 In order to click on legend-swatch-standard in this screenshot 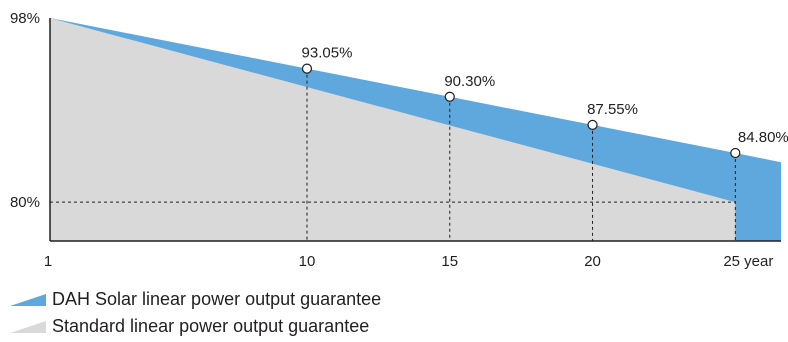, I will do `click(28, 326)`.